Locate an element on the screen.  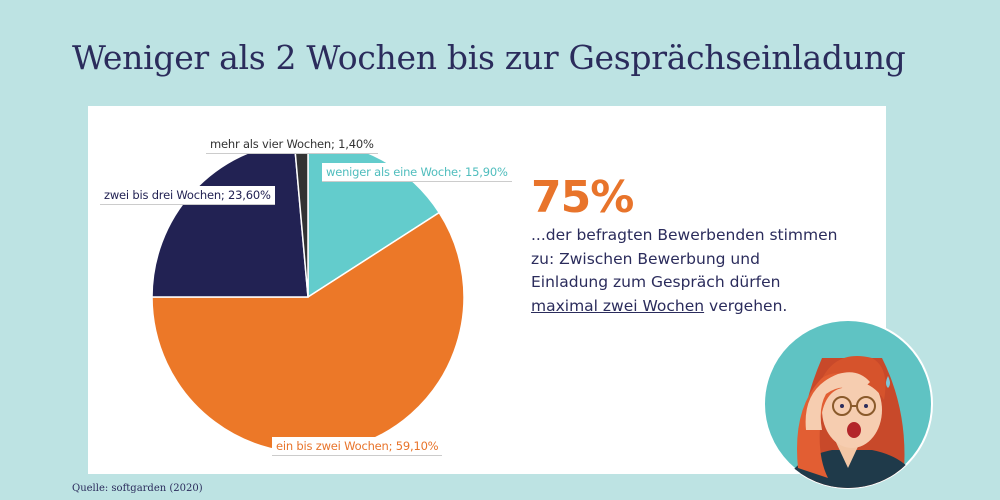
slice-label-weniger-als-eine-woche: weniger als eine Woche; 15,90% is located at coordinates (417, 172).